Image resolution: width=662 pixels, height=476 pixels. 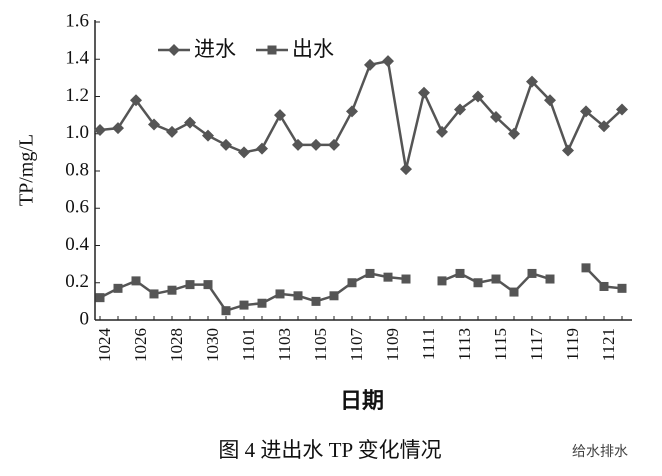 What do you see at coordinates (356, 345) in the screenshot?
I see `x-tick-label: 1107` at bounding box center [356, 345].